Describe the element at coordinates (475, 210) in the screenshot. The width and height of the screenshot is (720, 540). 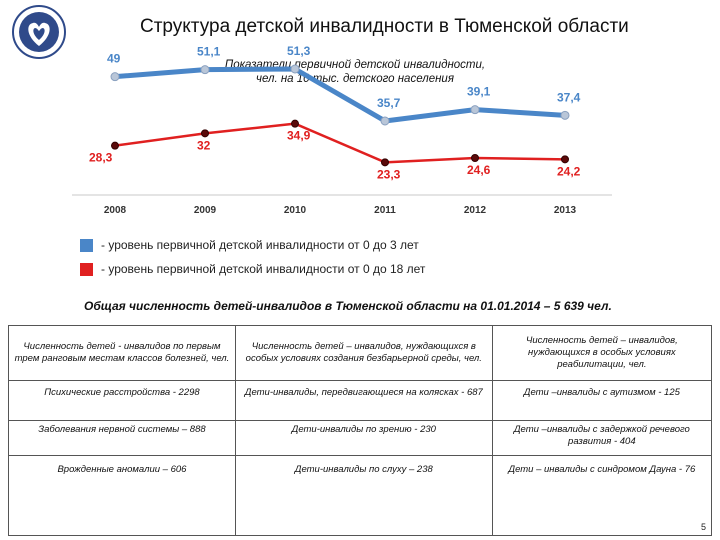
I see `x-tick-label: 2012` at that location.